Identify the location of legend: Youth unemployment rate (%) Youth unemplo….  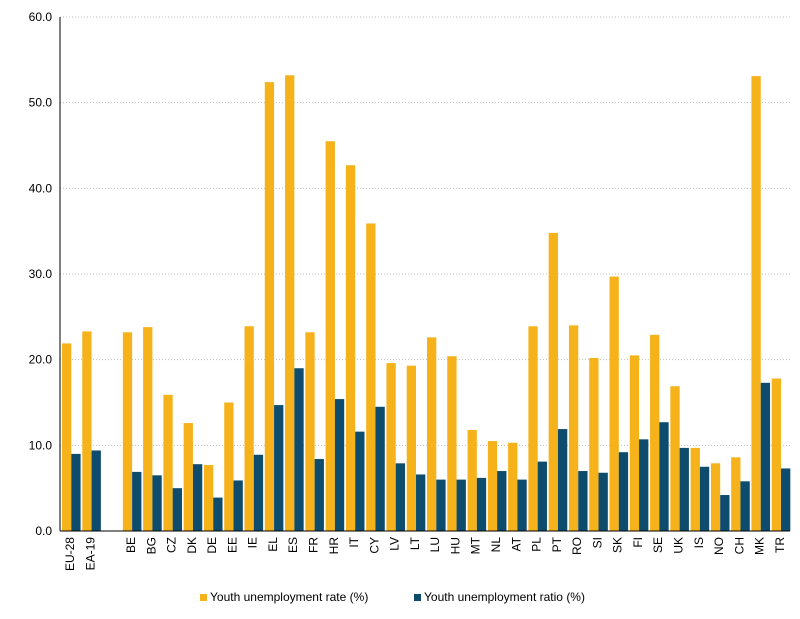
(392, 597).